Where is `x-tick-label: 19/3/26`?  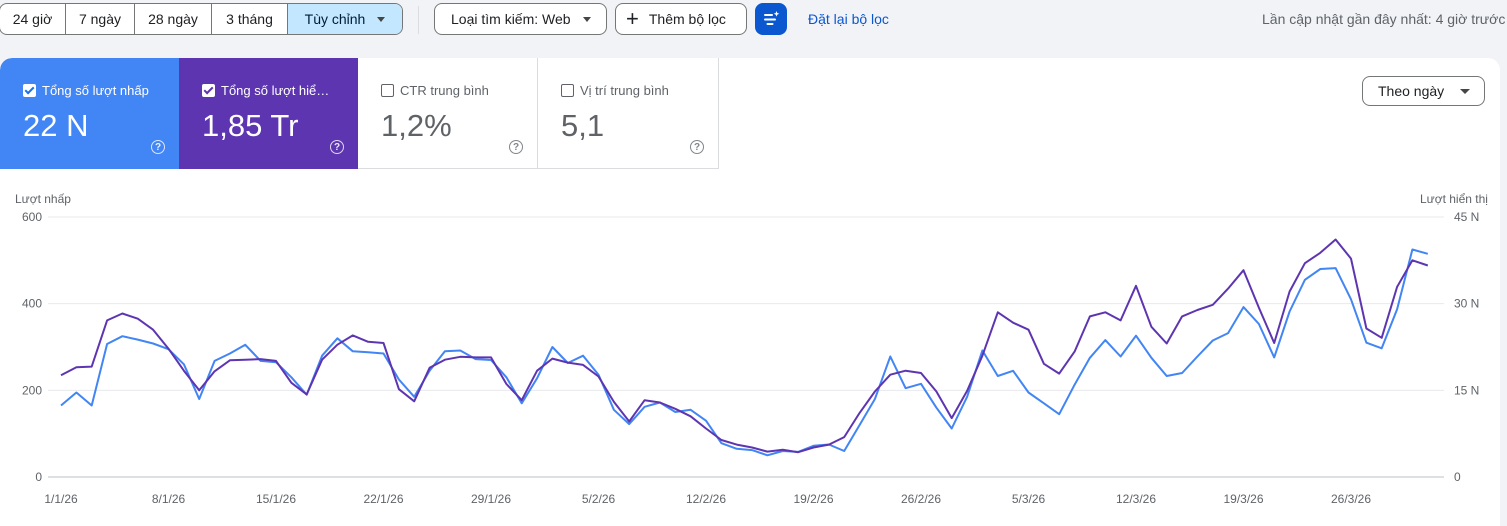
x-tick-label: 19/3/26 is located at coordinates (1243, 499).